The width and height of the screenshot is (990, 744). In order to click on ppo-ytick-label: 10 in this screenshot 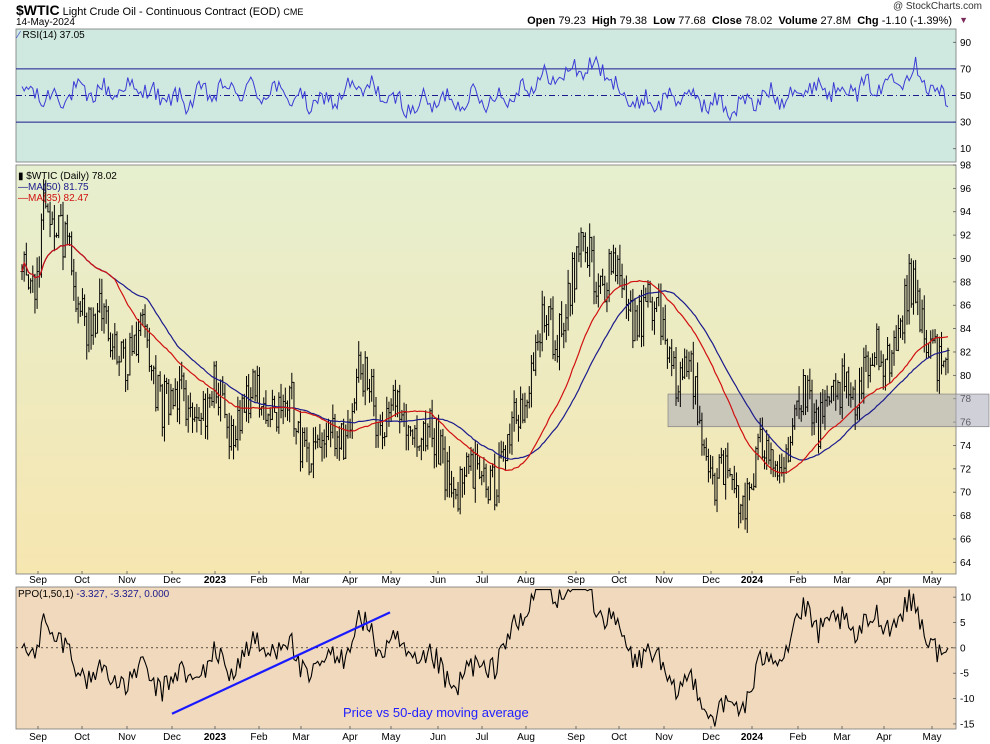, I will do `click(966, 598)`.